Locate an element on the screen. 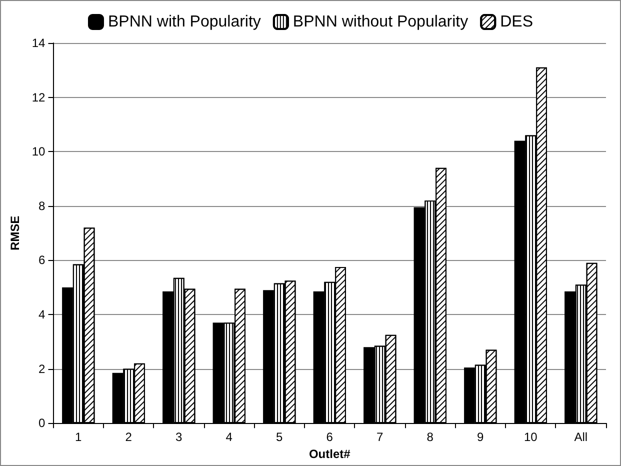  x-tick-label: 8 is located at coordinates (430, 437).